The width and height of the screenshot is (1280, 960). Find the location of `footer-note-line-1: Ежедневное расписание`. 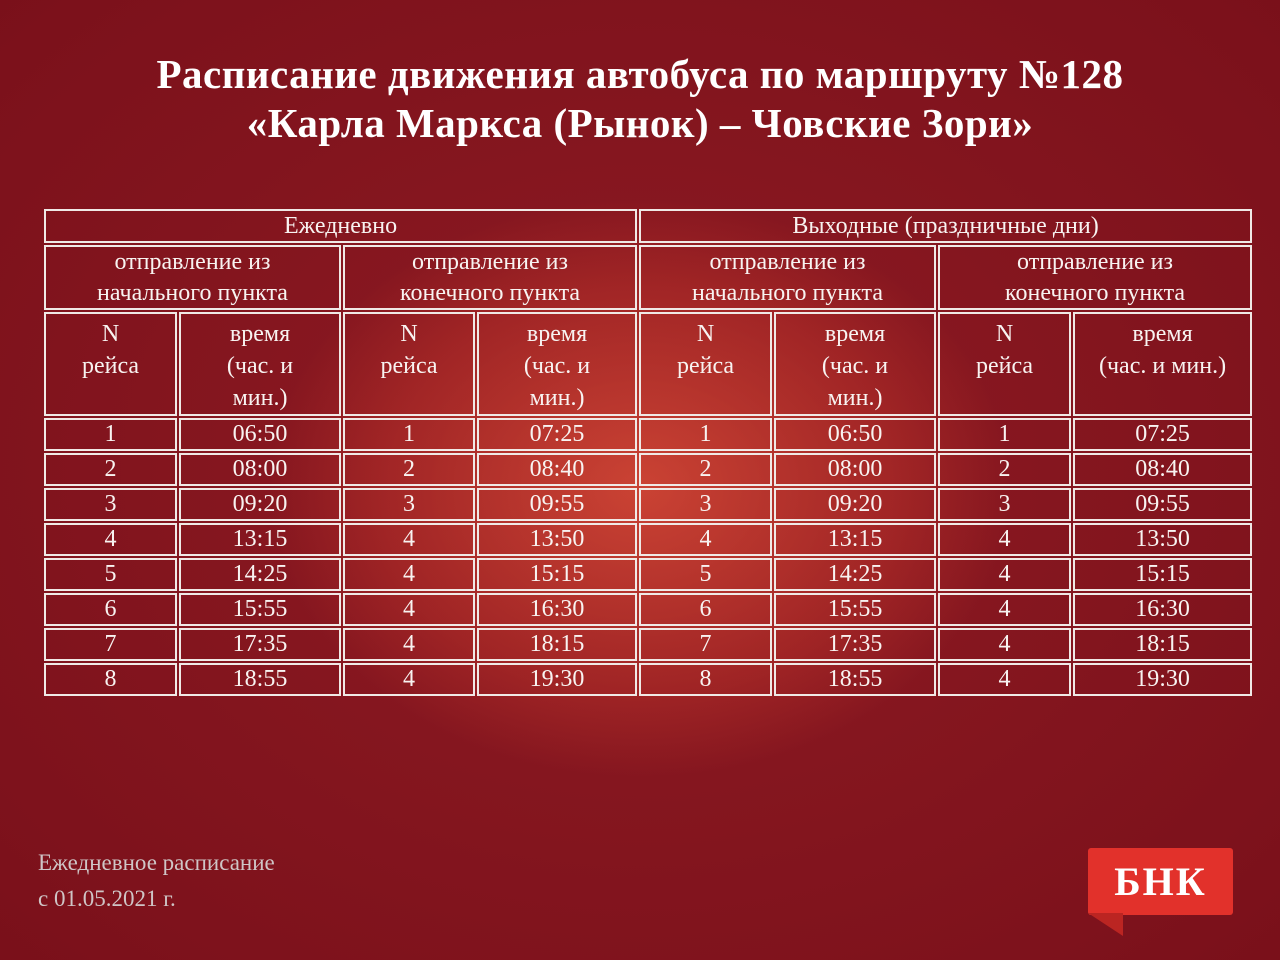

footer-note-line-1: Ежедневное расписание is located at coordinates (156, 862).